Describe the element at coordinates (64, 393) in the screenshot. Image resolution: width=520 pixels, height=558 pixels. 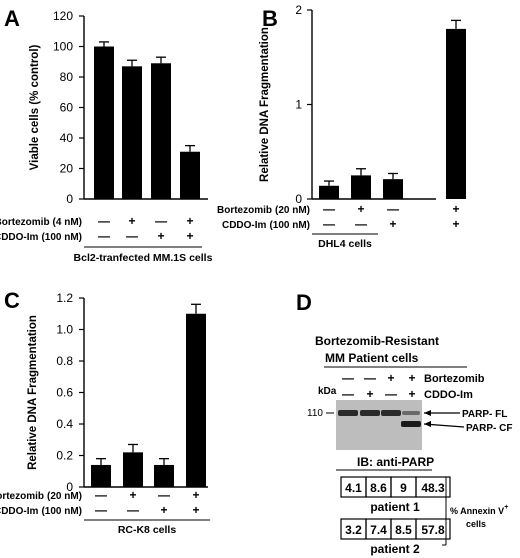
I see `y-tick-label: 0.6` at that location.